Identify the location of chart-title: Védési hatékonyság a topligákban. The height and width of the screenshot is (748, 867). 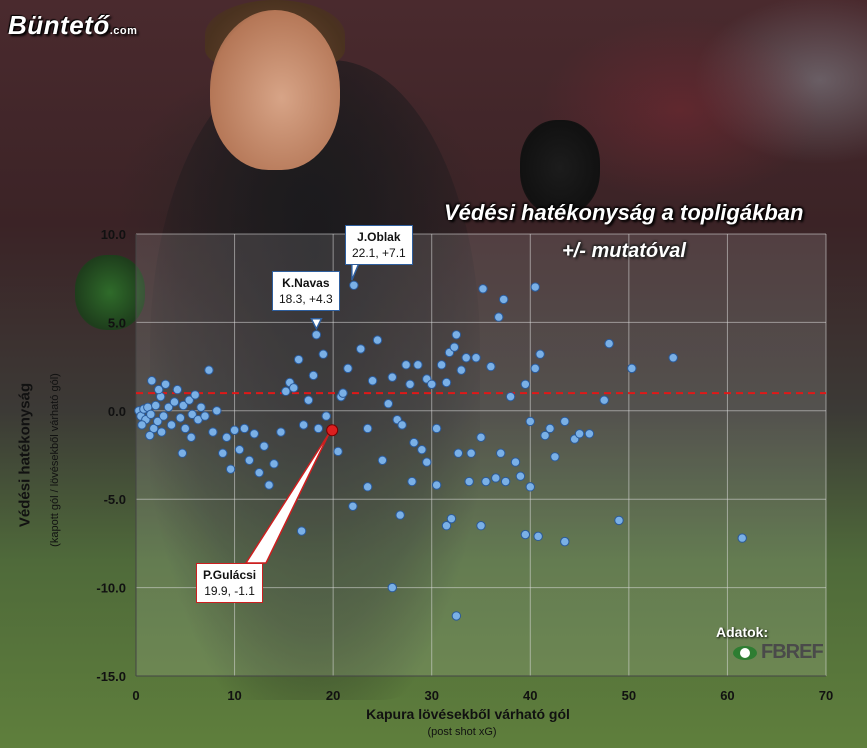
(624, 212).